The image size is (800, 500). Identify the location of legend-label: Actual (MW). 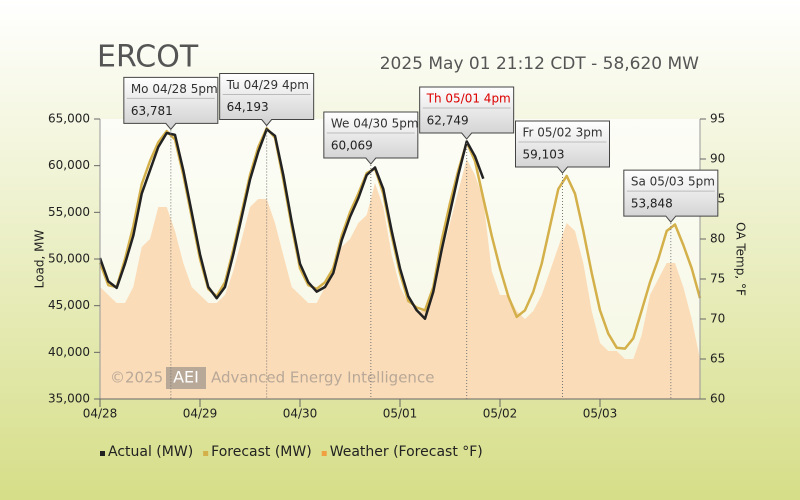
(150, 452).